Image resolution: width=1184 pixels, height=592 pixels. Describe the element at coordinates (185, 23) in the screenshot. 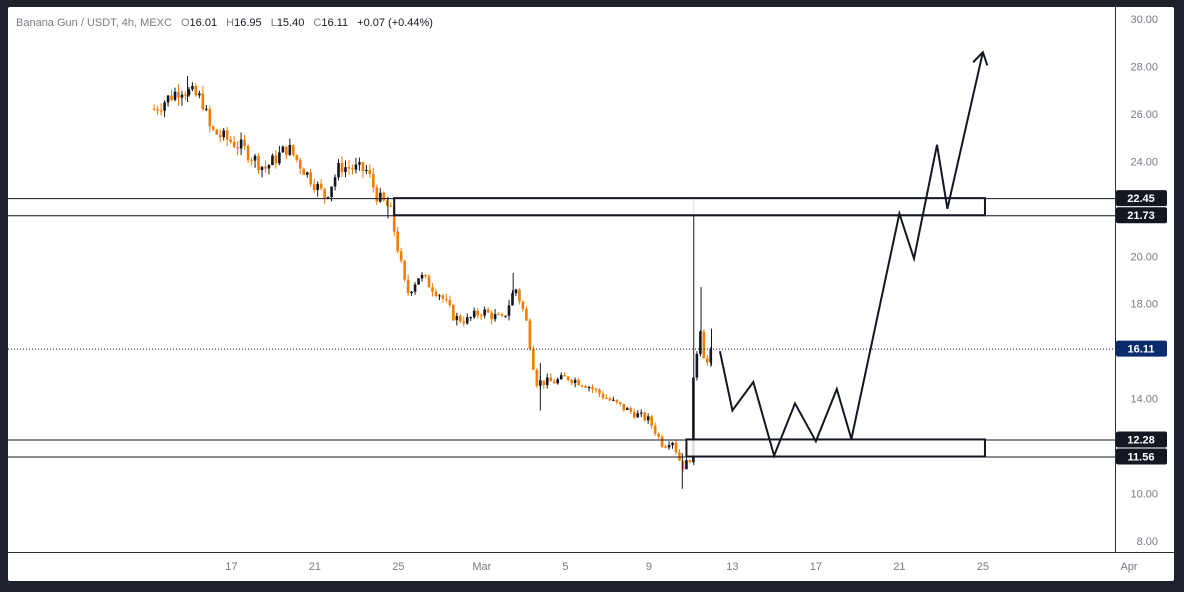

I see `open-key: O` at that location.